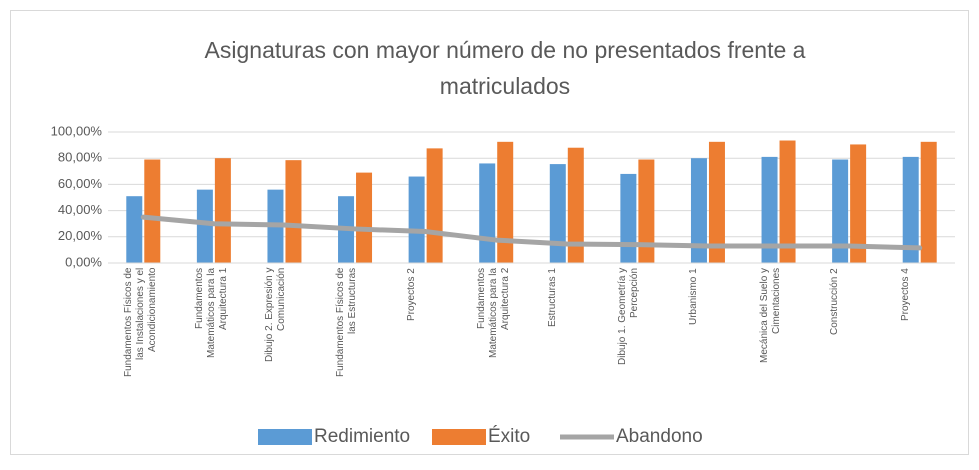  I want to click on x-tick-label: Estructuras 1, so click(552, 297).